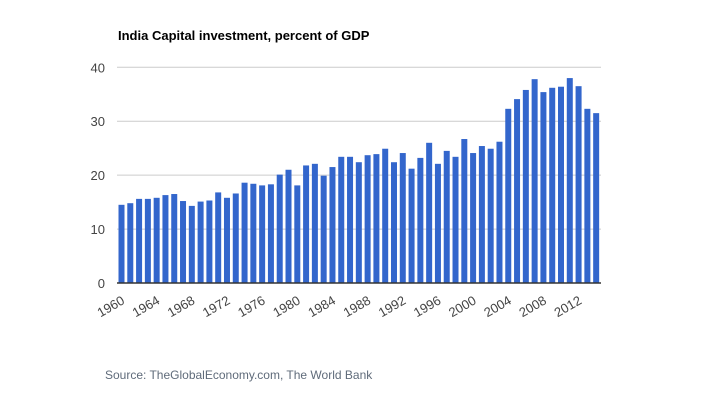 This screenshot has width=720, height=400. Describe the element at coordinates (218, 237) in the screenshot. I see `bar-1971` at that location.